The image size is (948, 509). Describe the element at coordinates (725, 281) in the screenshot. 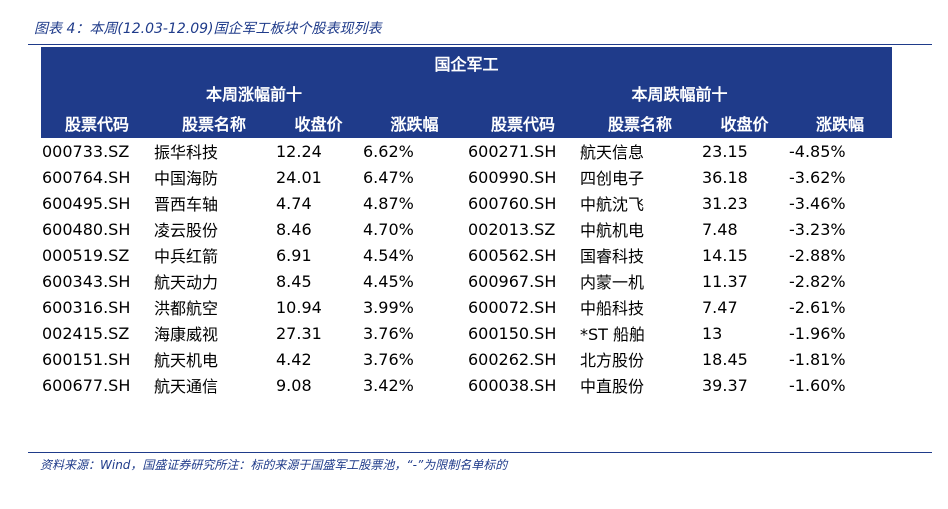

I see `close-price-cell: 11.37` at that location.